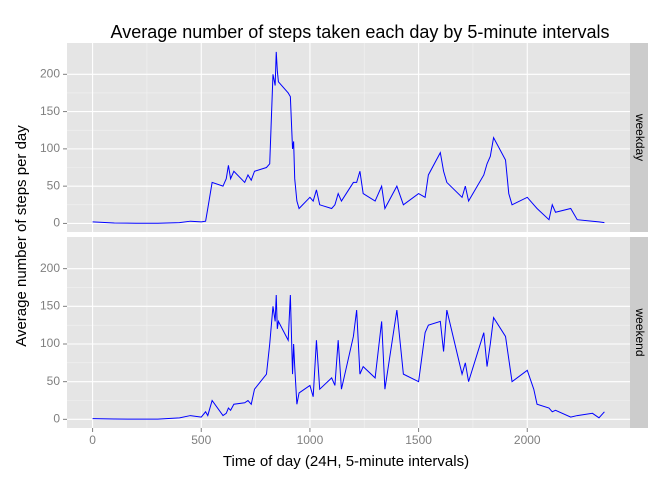 The image size is (672, 480). What do you see at coordinates (92, 440) in the screenshot?
I see `x-tick-label: 0` at bounding box center [92, 440].